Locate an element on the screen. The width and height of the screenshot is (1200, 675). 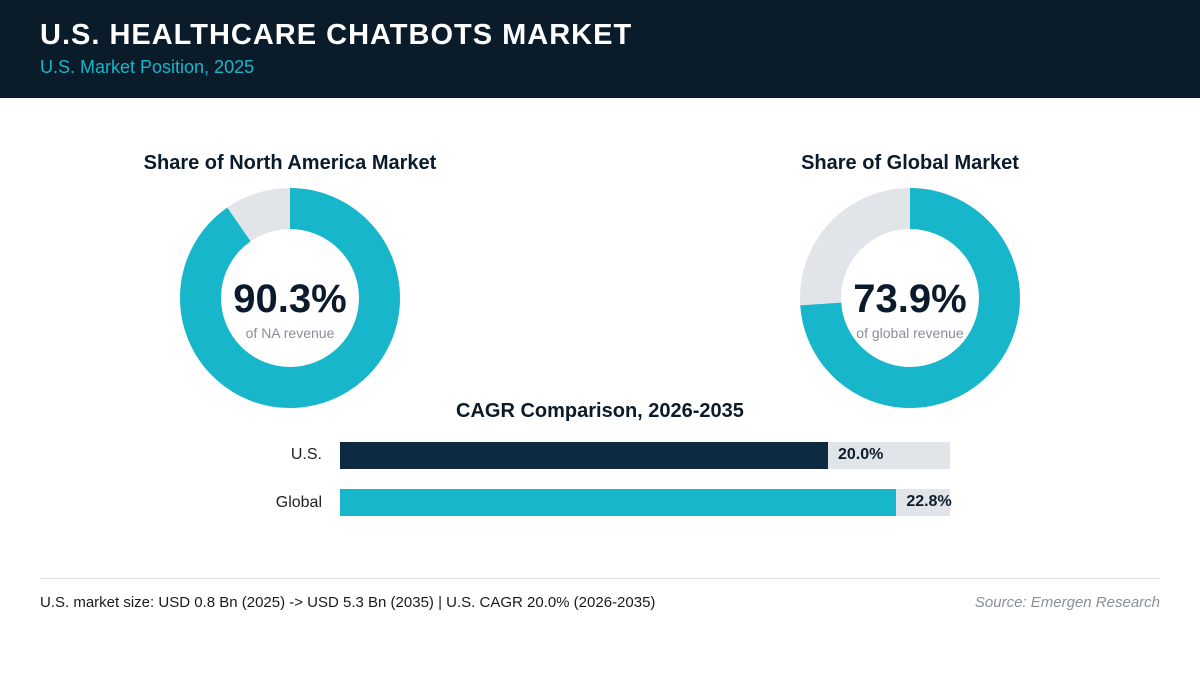
bar-track-global: 22.8% is located at coordinates (646, 502).